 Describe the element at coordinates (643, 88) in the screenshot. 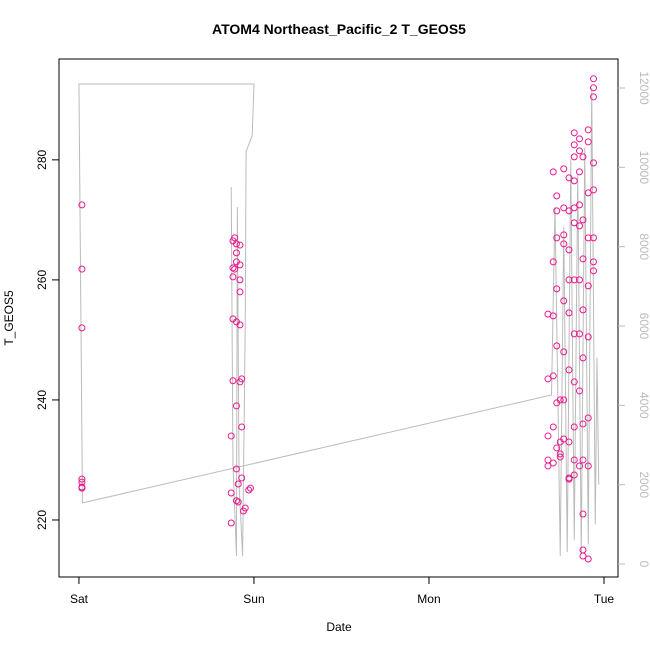

I see `y2-tick-label: 12000` at that location.